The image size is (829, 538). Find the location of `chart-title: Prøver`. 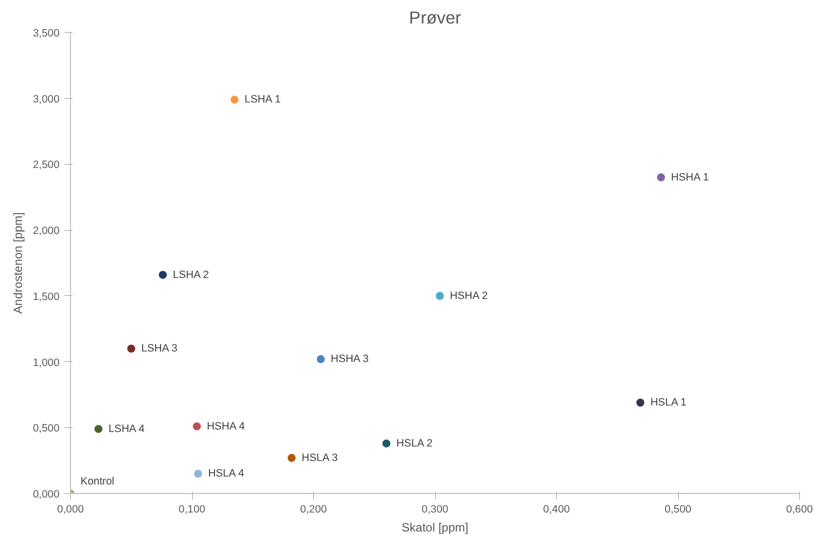

chart-title: Prøver is located at coordinates (435, 18).